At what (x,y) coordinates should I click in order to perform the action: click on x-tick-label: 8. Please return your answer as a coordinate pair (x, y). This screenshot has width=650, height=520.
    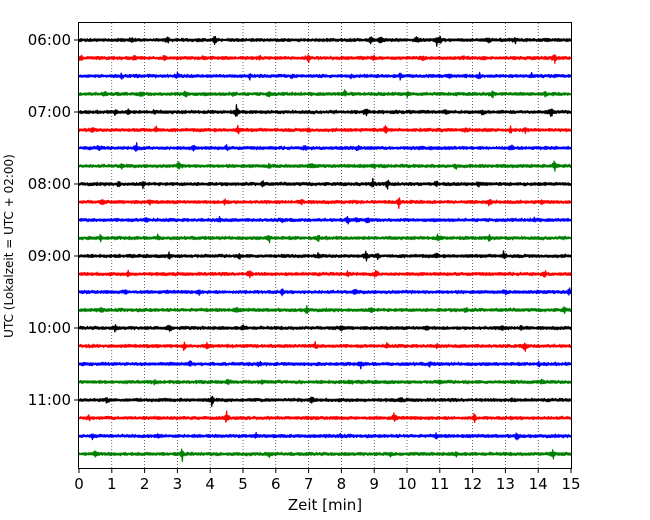
    Looking at the image, I should click on (342, 484).